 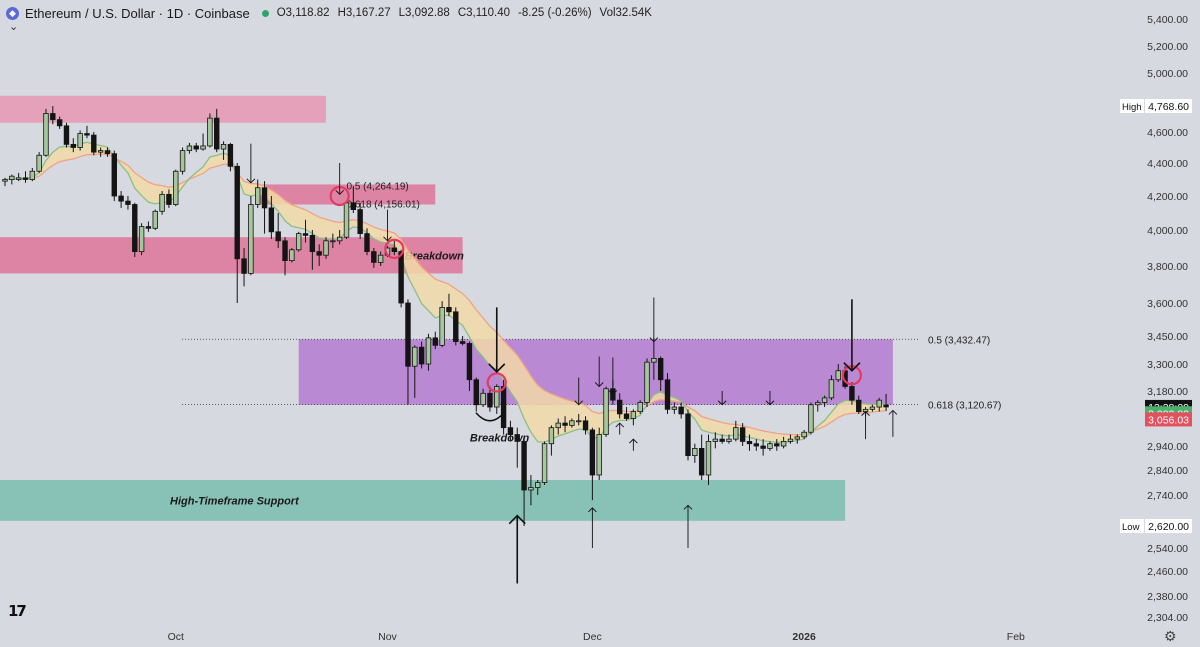 I want to click on y-tick-label: 3,300.00, so click(x=1167, y=365).